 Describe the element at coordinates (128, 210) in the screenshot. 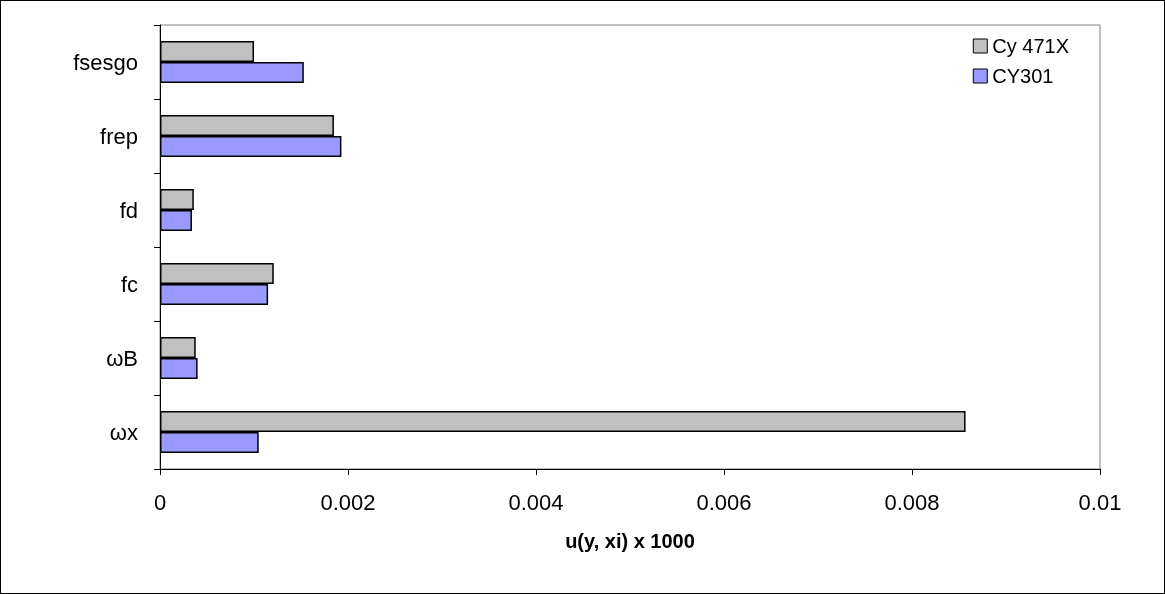

I see `y-tick-label: fd` at that location.